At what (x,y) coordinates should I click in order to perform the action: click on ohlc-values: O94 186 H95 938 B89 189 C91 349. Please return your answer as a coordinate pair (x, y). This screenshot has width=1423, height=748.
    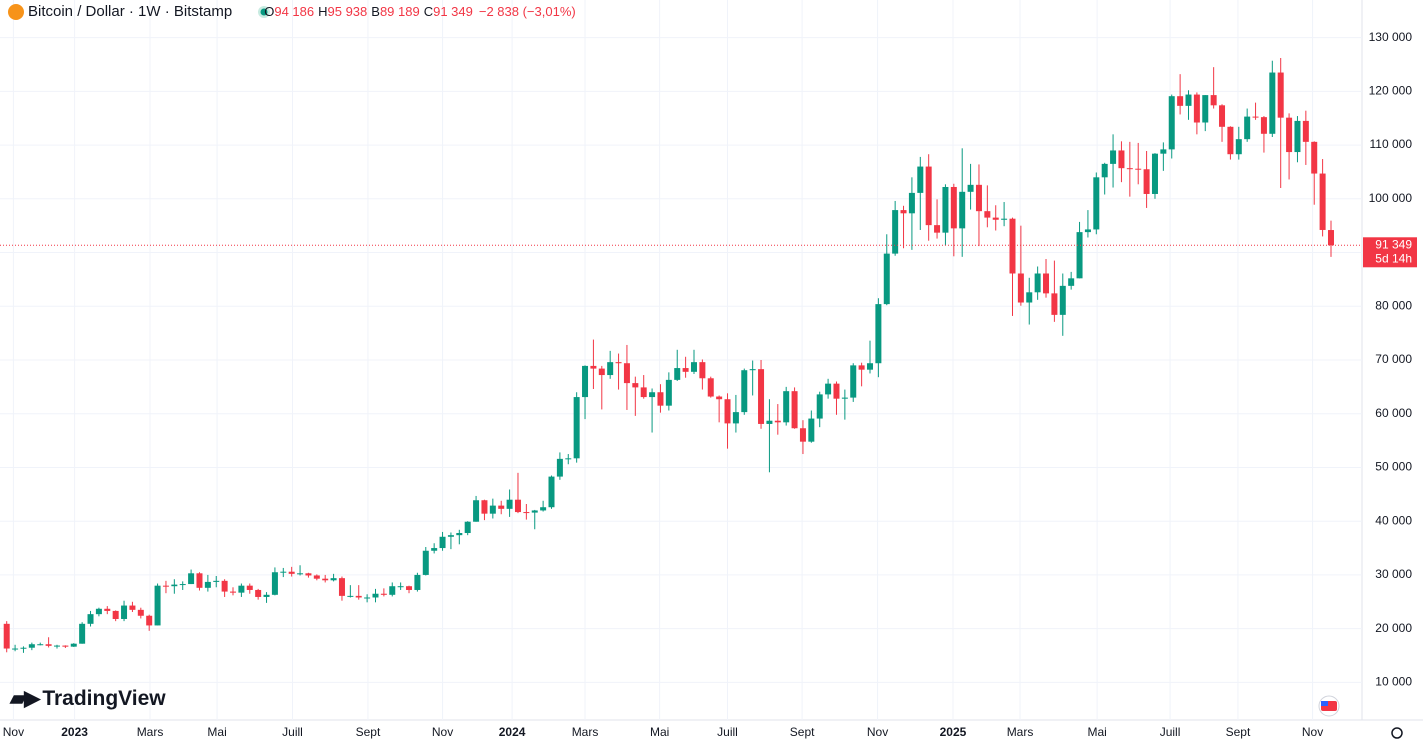
    Looking at the image, I should click on (366, 11).